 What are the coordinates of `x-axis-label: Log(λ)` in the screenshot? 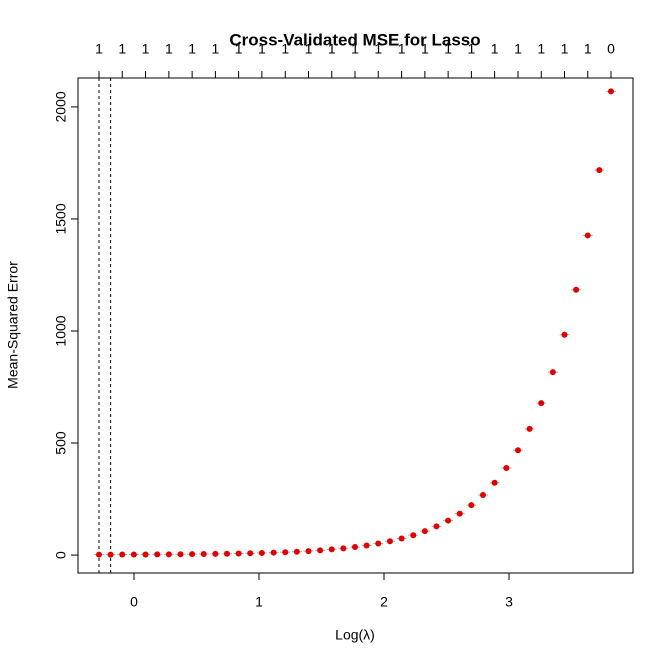 It's located at (355, 635).